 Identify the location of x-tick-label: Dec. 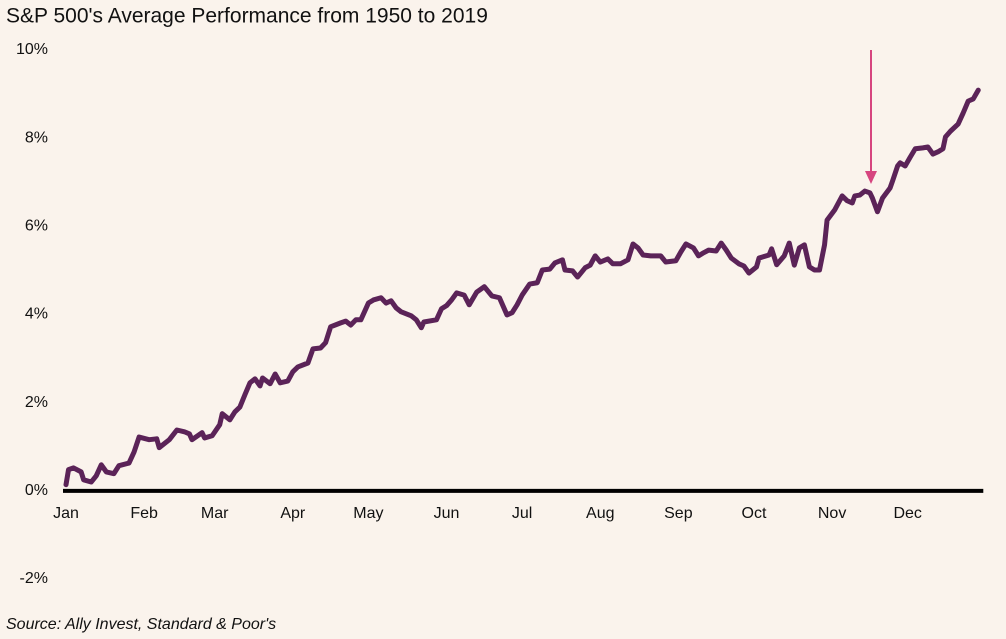
(907, 513).